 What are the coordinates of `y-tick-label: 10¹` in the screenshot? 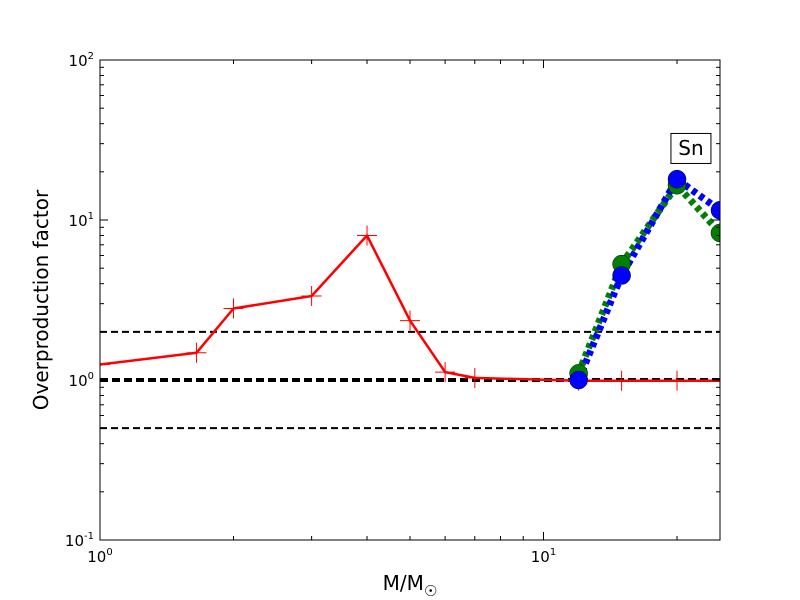 It's located at (81, 220).